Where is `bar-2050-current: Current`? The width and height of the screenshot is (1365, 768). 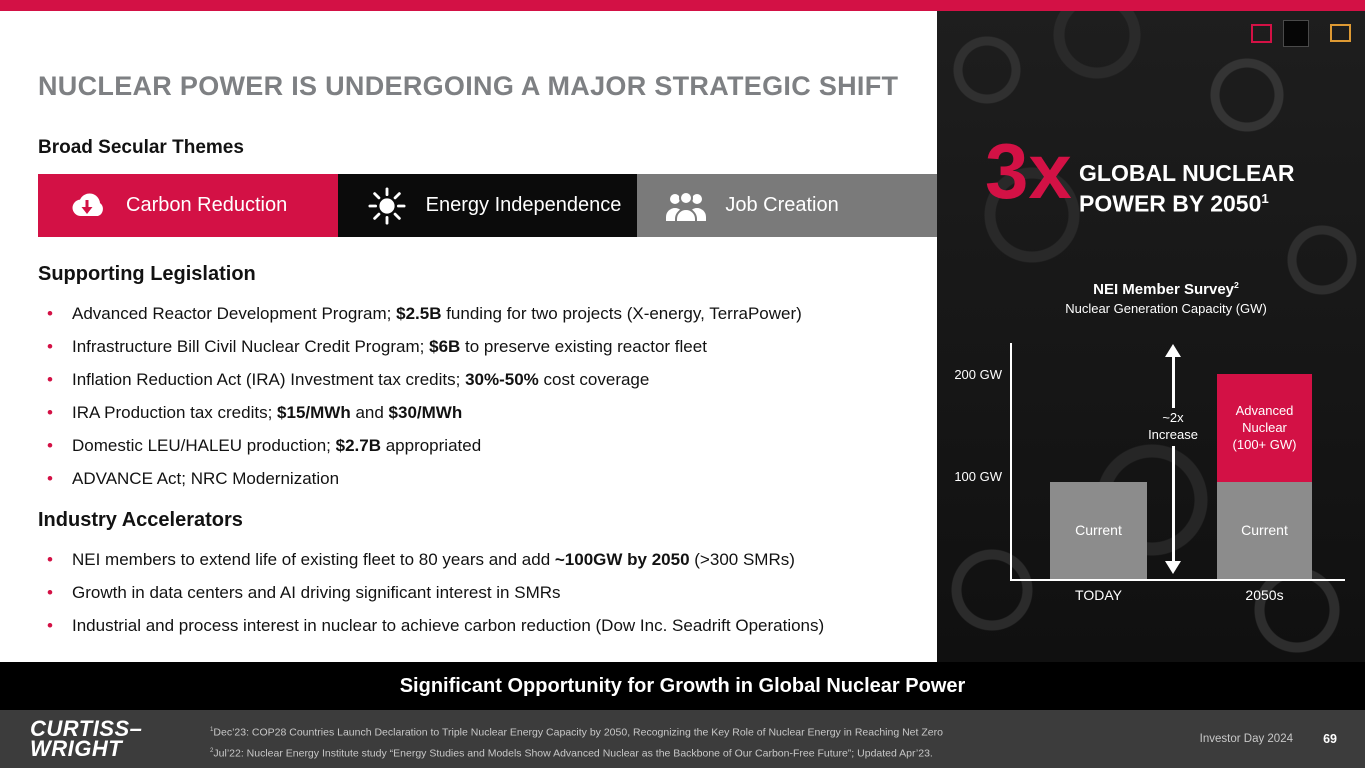
bar-2050-current: Current is located at coordinates (1264, 530).